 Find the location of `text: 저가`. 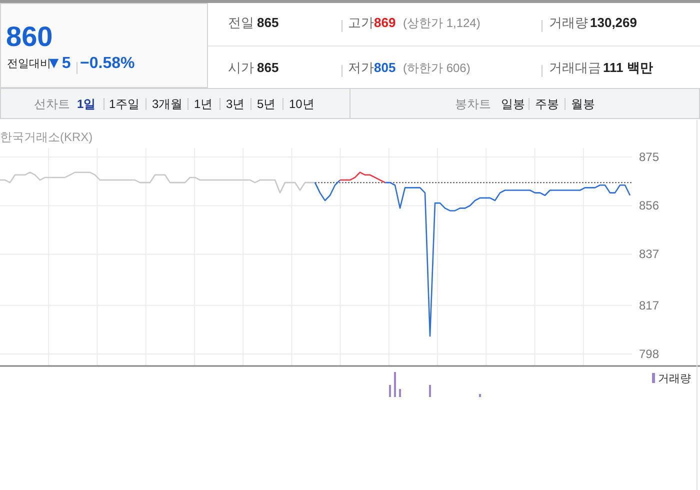

text: 저가 is located at coordinates (361, 67).